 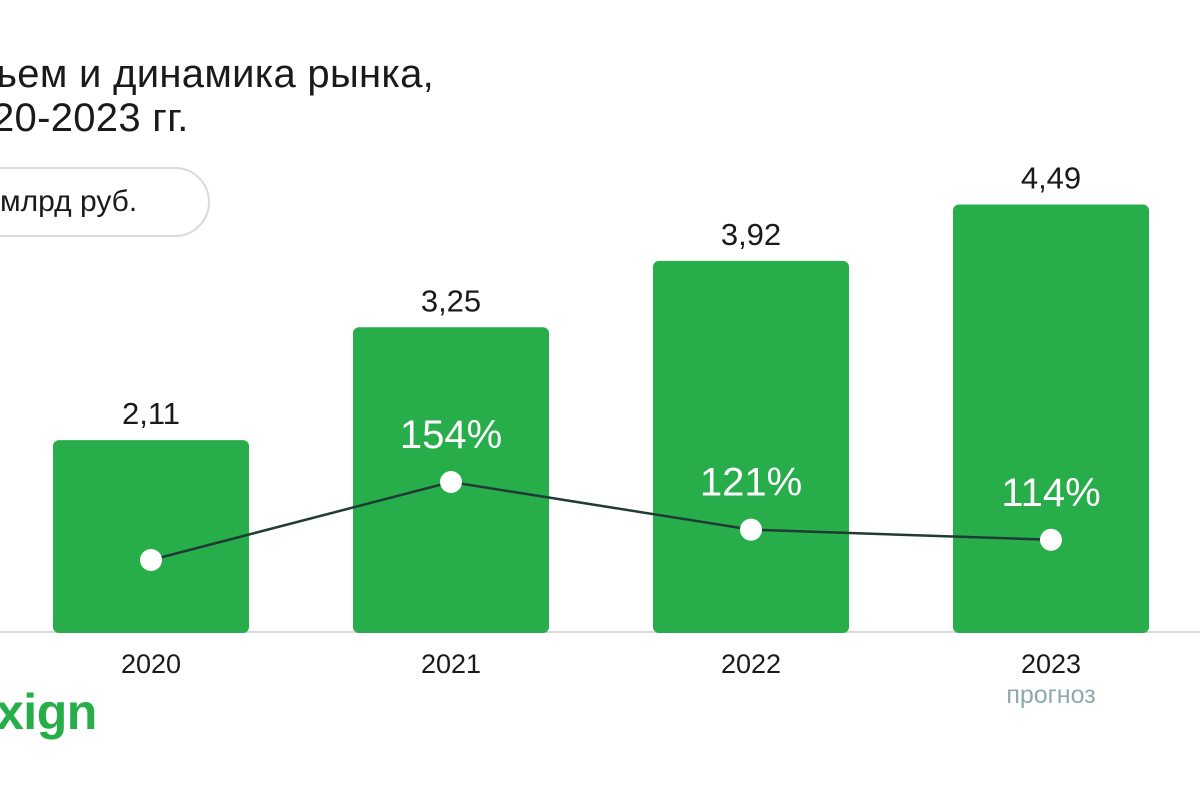 What do you see at coordinates (48, 712) in the screenshot?
I see `brand-logo: xign` at bounding box center [48, 712].